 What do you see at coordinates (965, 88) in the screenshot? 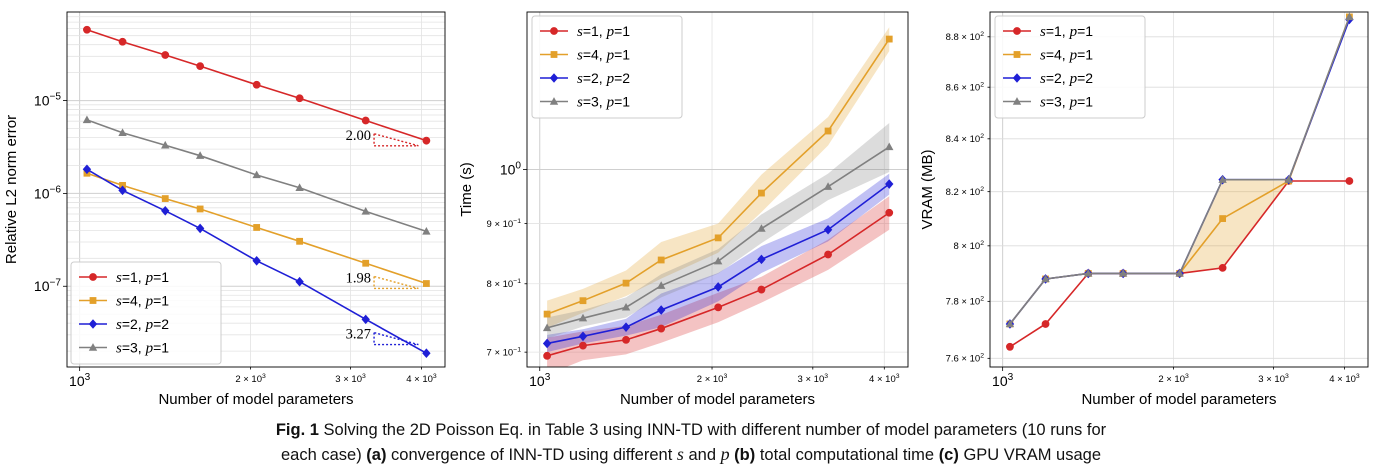
I see `y-tick-label: 8.6 × 10²` at bounding box center [965, 88].